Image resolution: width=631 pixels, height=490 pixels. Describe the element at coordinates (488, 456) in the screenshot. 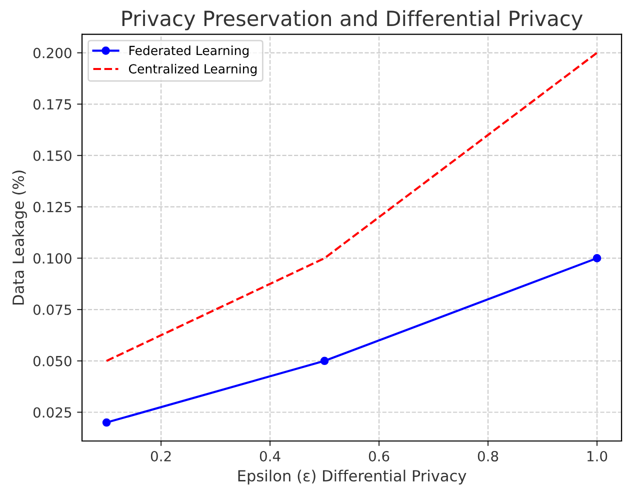

I see `x-tick-label: 0.8` at that location.